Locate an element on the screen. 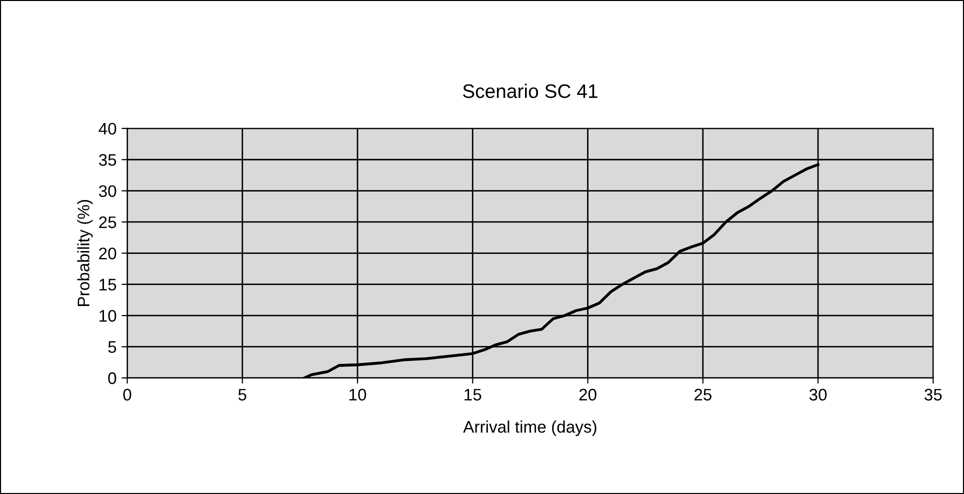 The height and width of the screenshot is (494, 964). y-tick-label: 25 is located at coordinates (107, 222).